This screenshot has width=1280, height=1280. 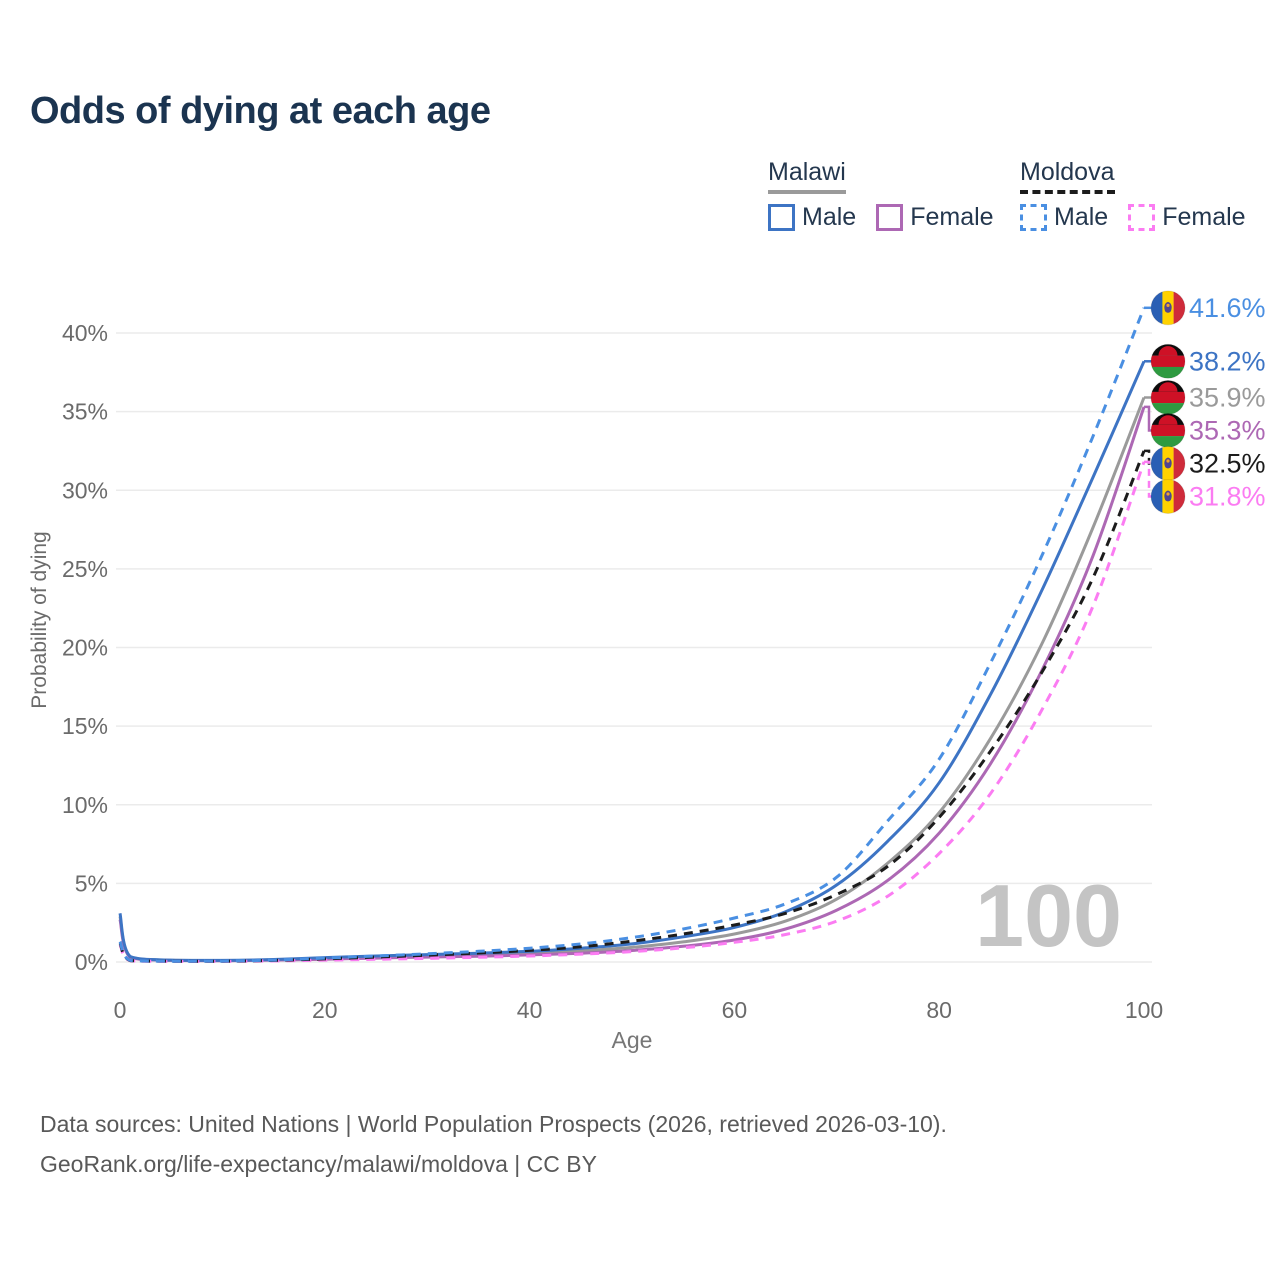 What do you see at coordinates (1148, 479) in the screenshot?
I see `end-label-connector-moldova_female` at bounding box center [1148, 479].